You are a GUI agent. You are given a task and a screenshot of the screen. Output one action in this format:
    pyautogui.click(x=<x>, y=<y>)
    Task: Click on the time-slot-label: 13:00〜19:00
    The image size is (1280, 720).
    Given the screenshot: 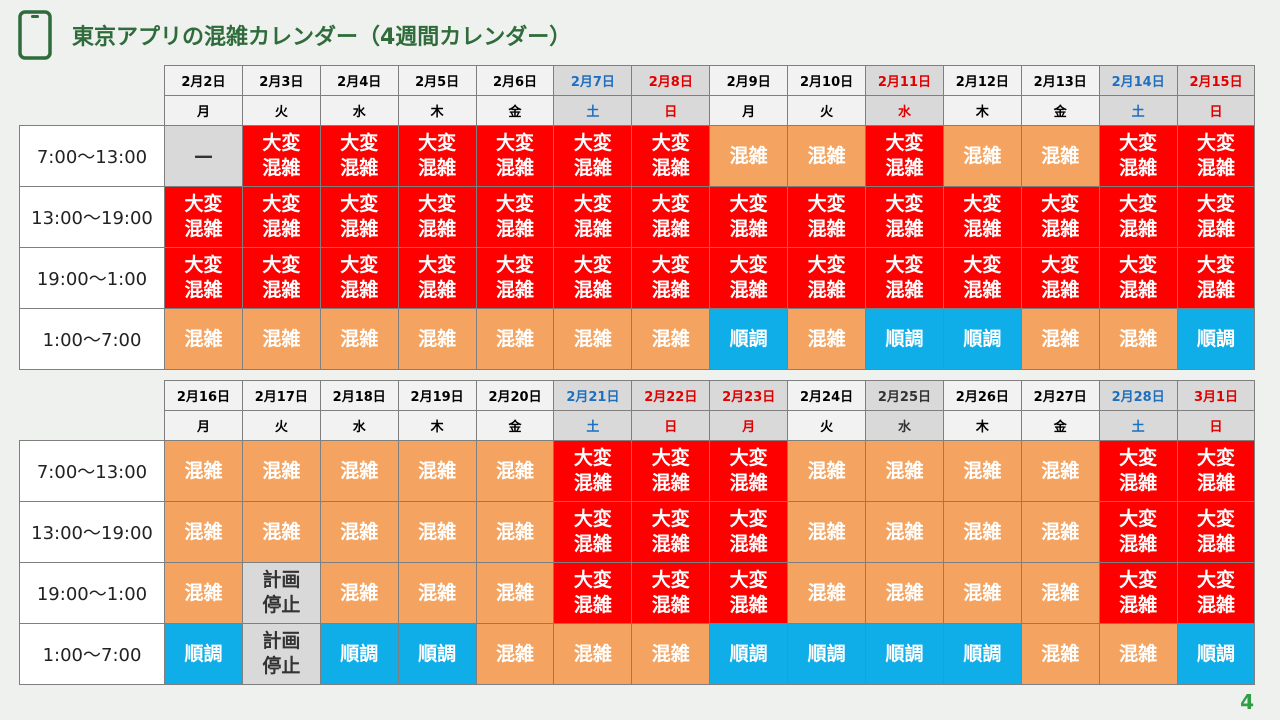 What is the action you would take?
    pyautogui.click(x=92, y=217)
    